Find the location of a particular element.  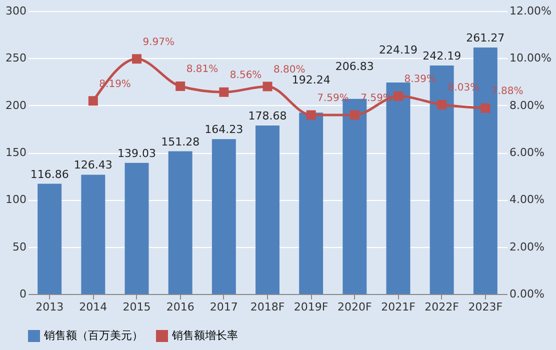

y-tick-label: 0 is located at coordinates (23, 294).